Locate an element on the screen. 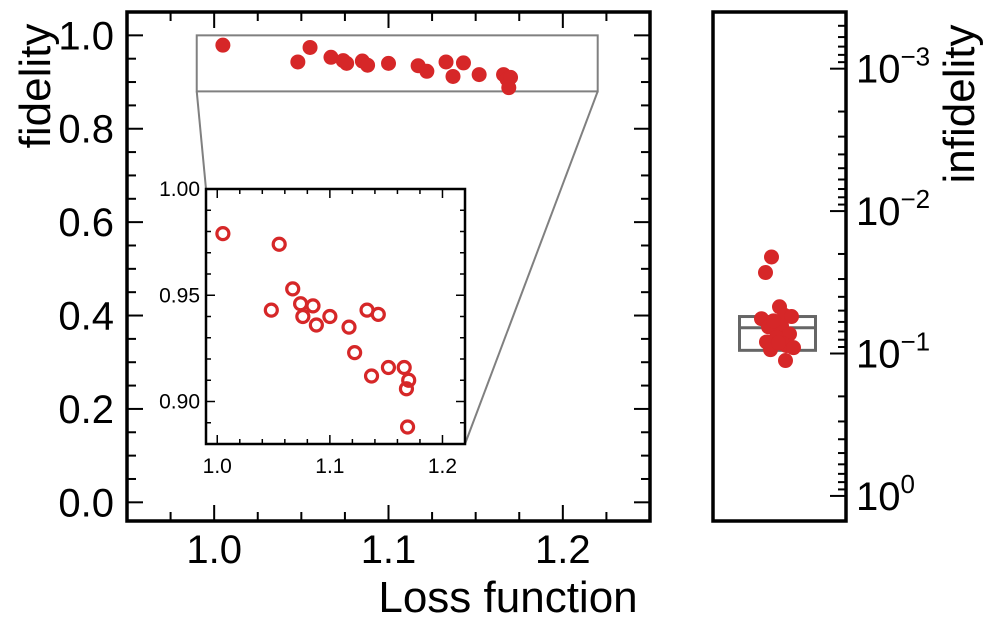  inset-x-tick-label: 1.0 is located at coordinates (217, 466).